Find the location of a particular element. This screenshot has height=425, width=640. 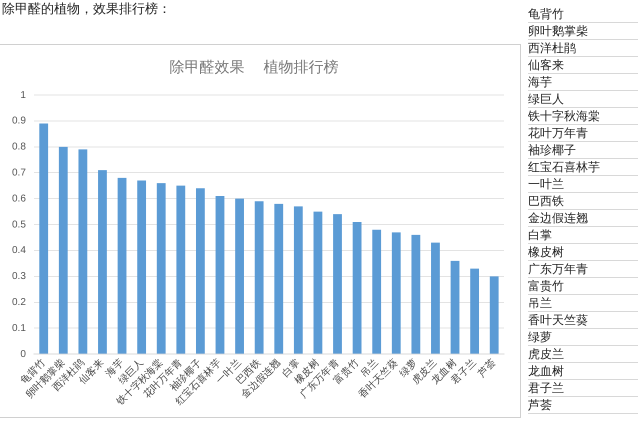

category-label: 绿萝 is located at coordinates (540, 337).